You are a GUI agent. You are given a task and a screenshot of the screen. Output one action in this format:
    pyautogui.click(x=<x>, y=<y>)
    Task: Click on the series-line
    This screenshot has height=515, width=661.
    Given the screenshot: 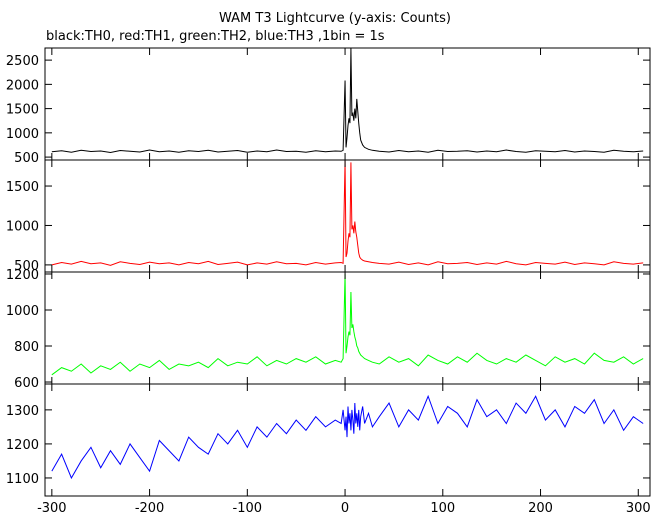 What is the action you would take?
    pyautogui.click(x=347, y=437)
    